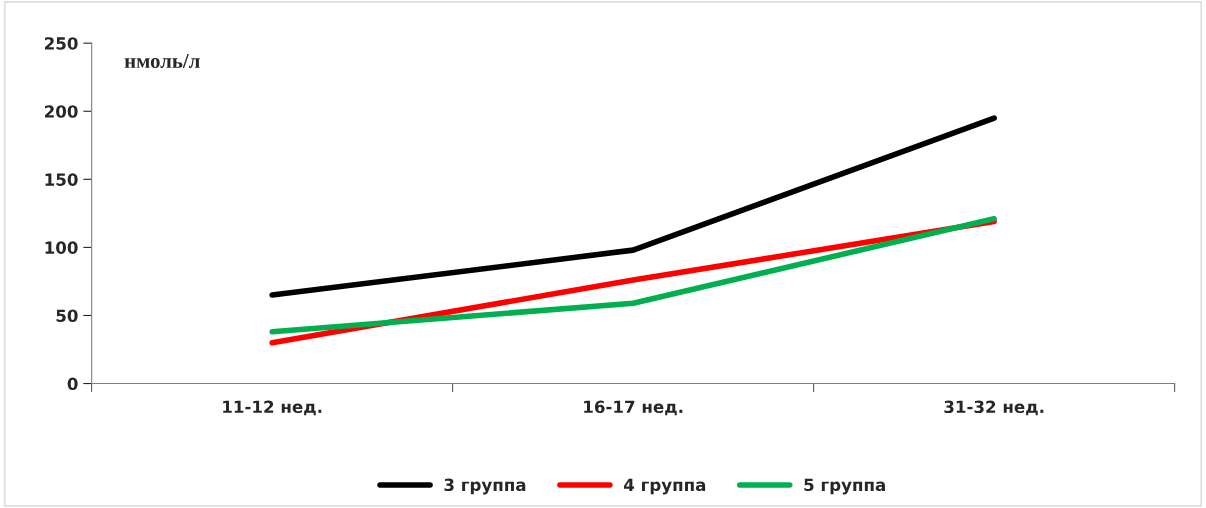 Image resolution: width=1206 pixels, height=508 pixels. I want to click on y-tick-label: 250, so click(61, 43).